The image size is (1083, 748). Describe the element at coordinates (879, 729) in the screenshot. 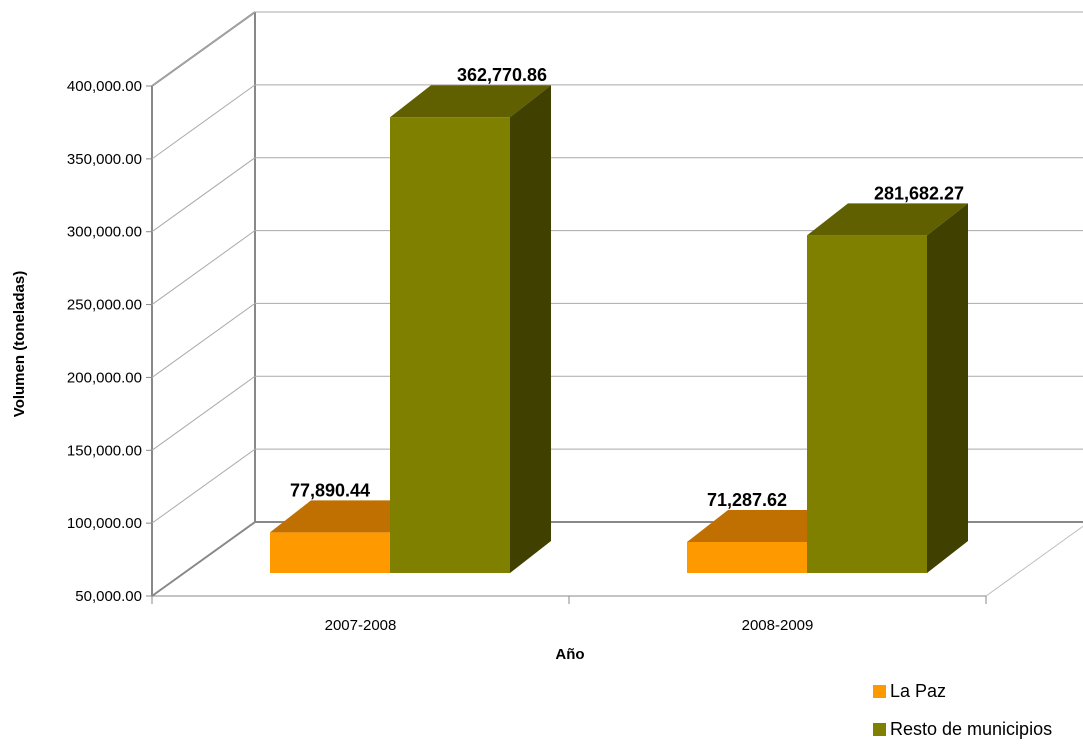

I see `legend-swatch-resto` at that location.